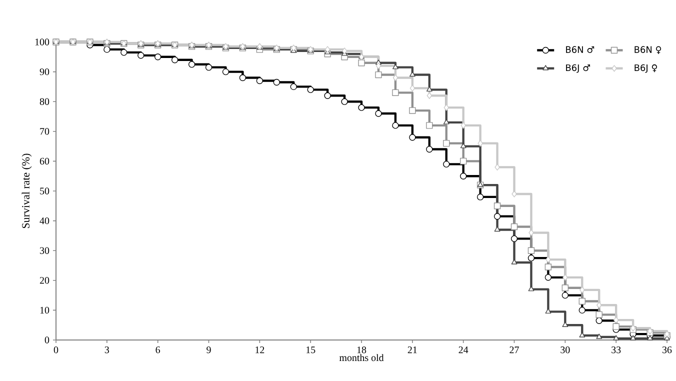  I want to click on y-axis-title: Survival rate (%), so click(27, 191).